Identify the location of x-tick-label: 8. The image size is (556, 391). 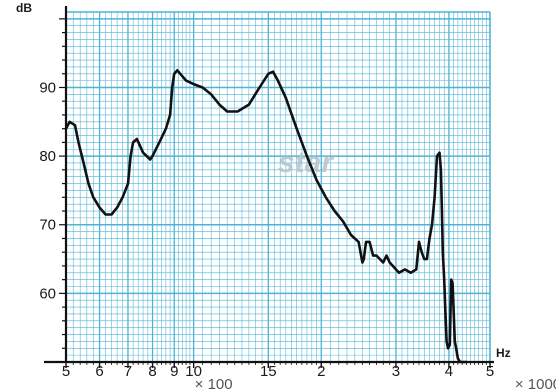
(152, 371).